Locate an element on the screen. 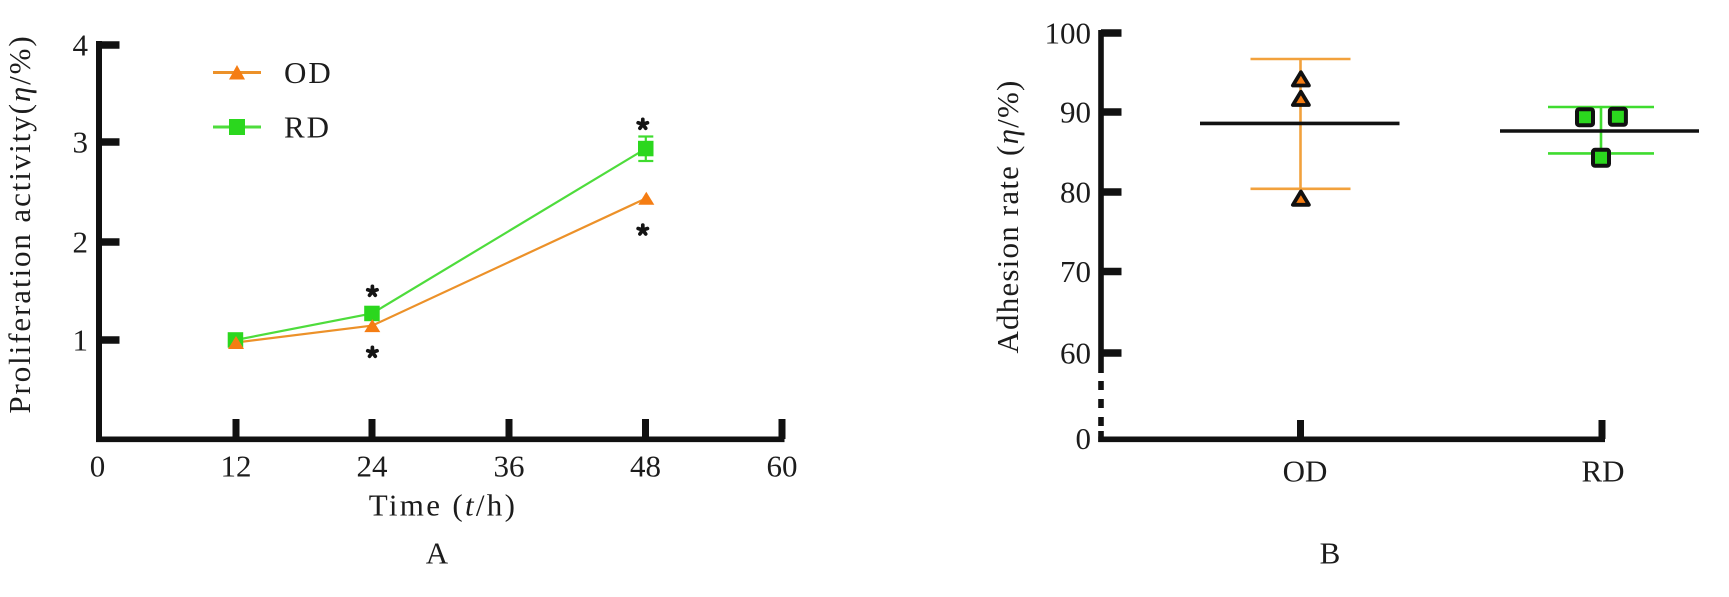  svg-text: Proliferation activity(η/%) is located at coordinates (19, 223).